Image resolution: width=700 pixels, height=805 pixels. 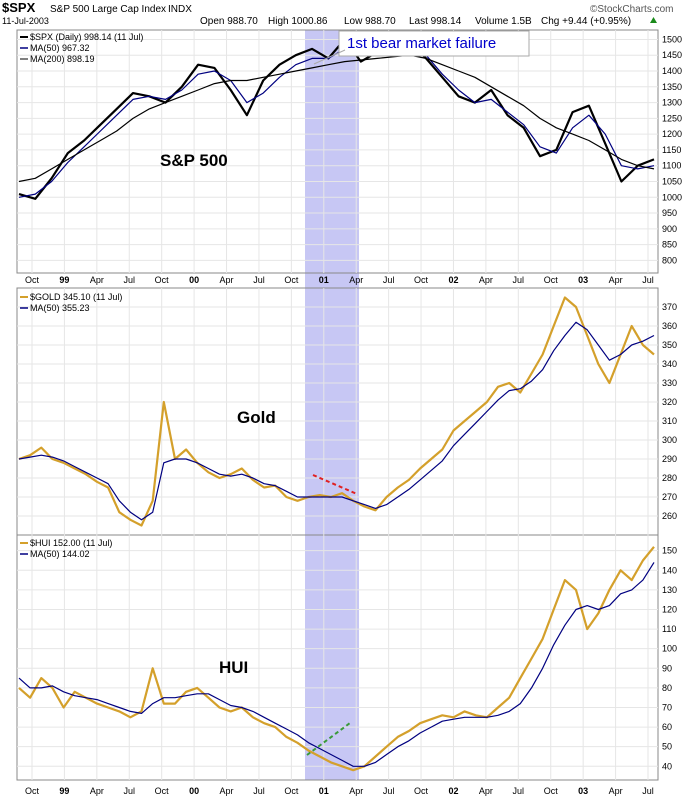 What do you see at coordinates (667, 727) in the screenshot?
I see `hui-y-tick-label: 60` at bounding box center [667, 727].